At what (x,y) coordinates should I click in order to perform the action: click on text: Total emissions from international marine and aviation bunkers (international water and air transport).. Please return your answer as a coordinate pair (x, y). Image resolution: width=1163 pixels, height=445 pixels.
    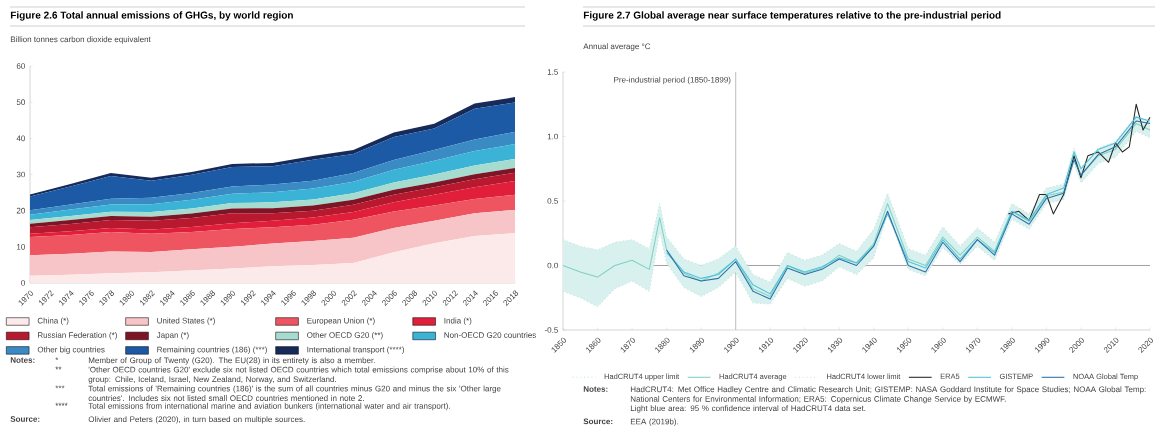
    Looking at the image, I should click on (269, 406).